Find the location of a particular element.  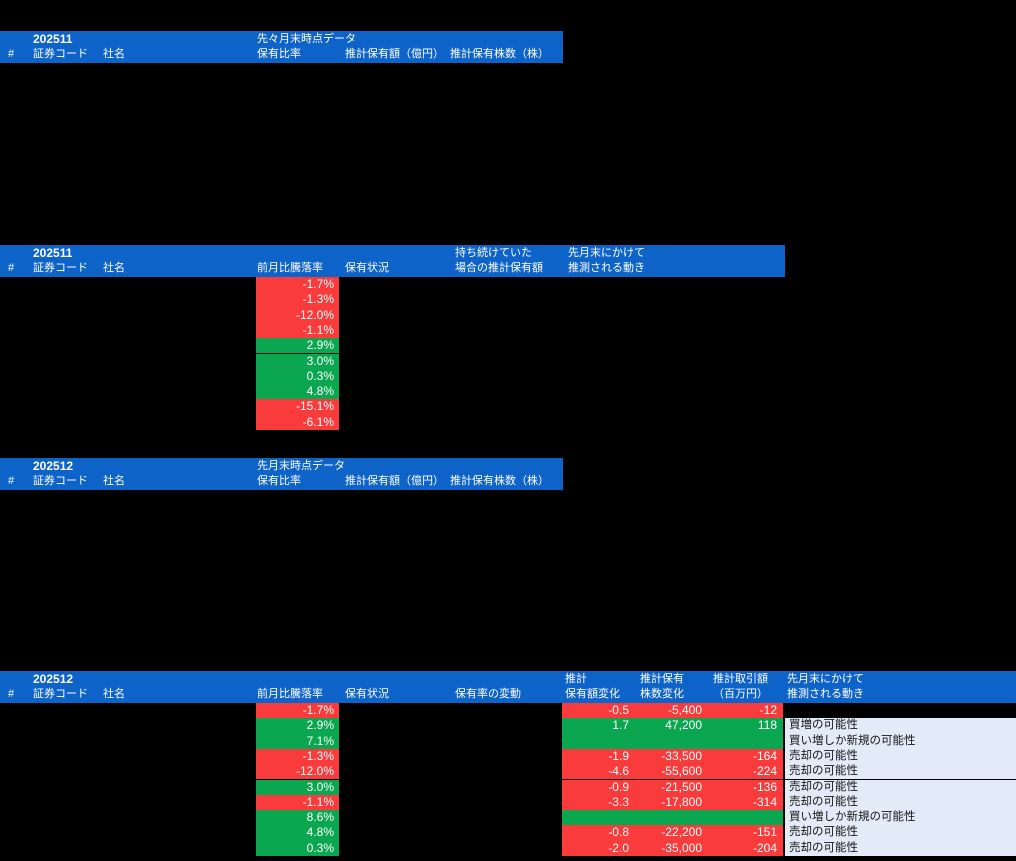

cell-amount-change: -1.9 is located at coordinates (598, 756).